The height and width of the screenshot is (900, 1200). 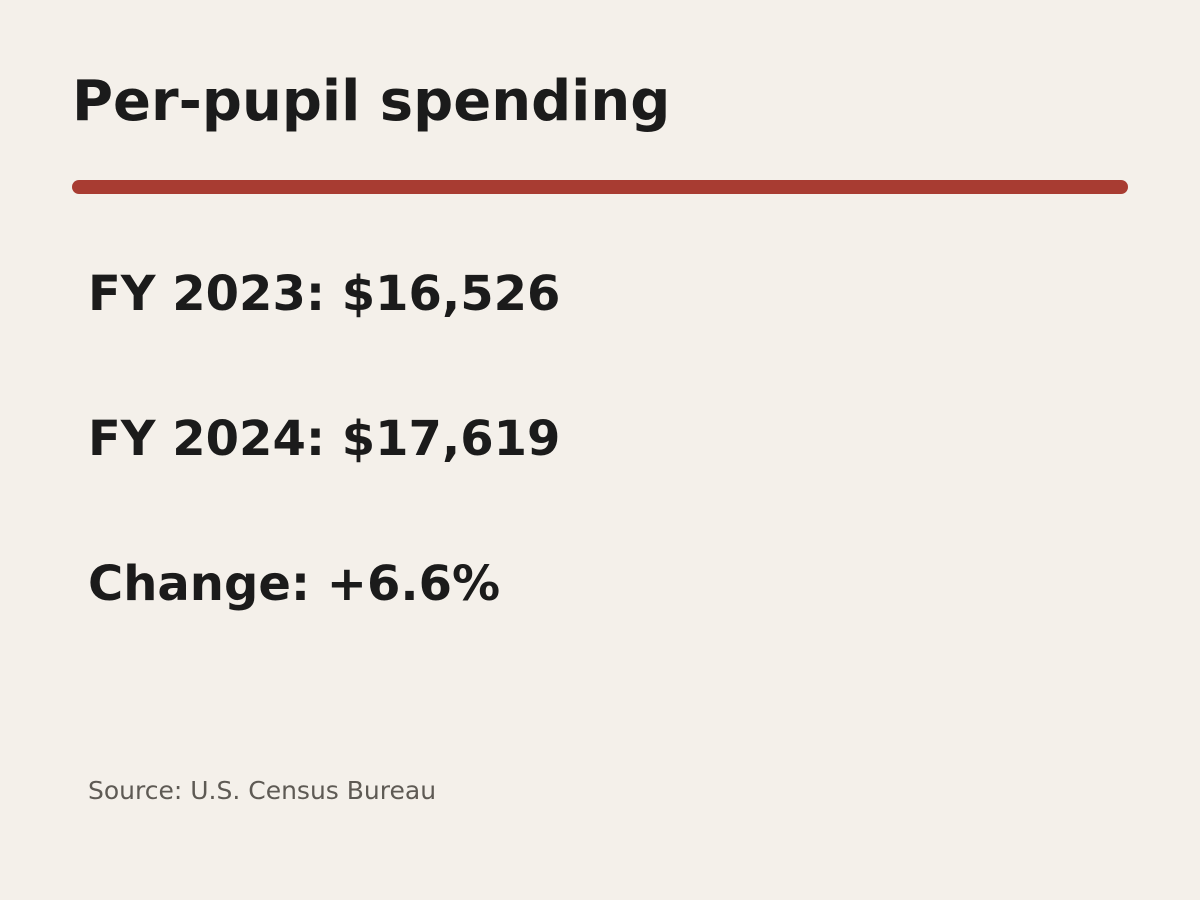 What do you see at coordinates (324, 294) in the screenshot?
I see `stat-fy2023: FY 2023: $16,526` at bounding box center [324, 294].